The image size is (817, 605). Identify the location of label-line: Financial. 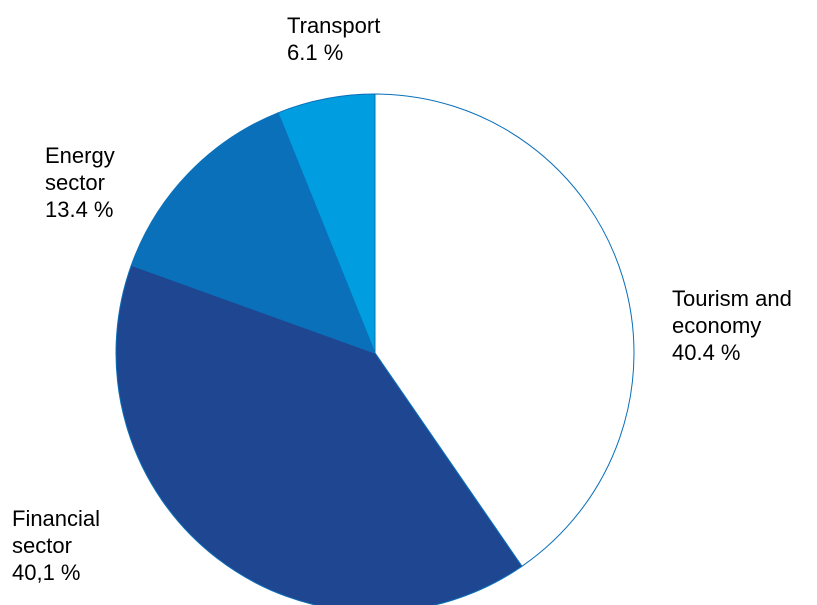
(56, 518).